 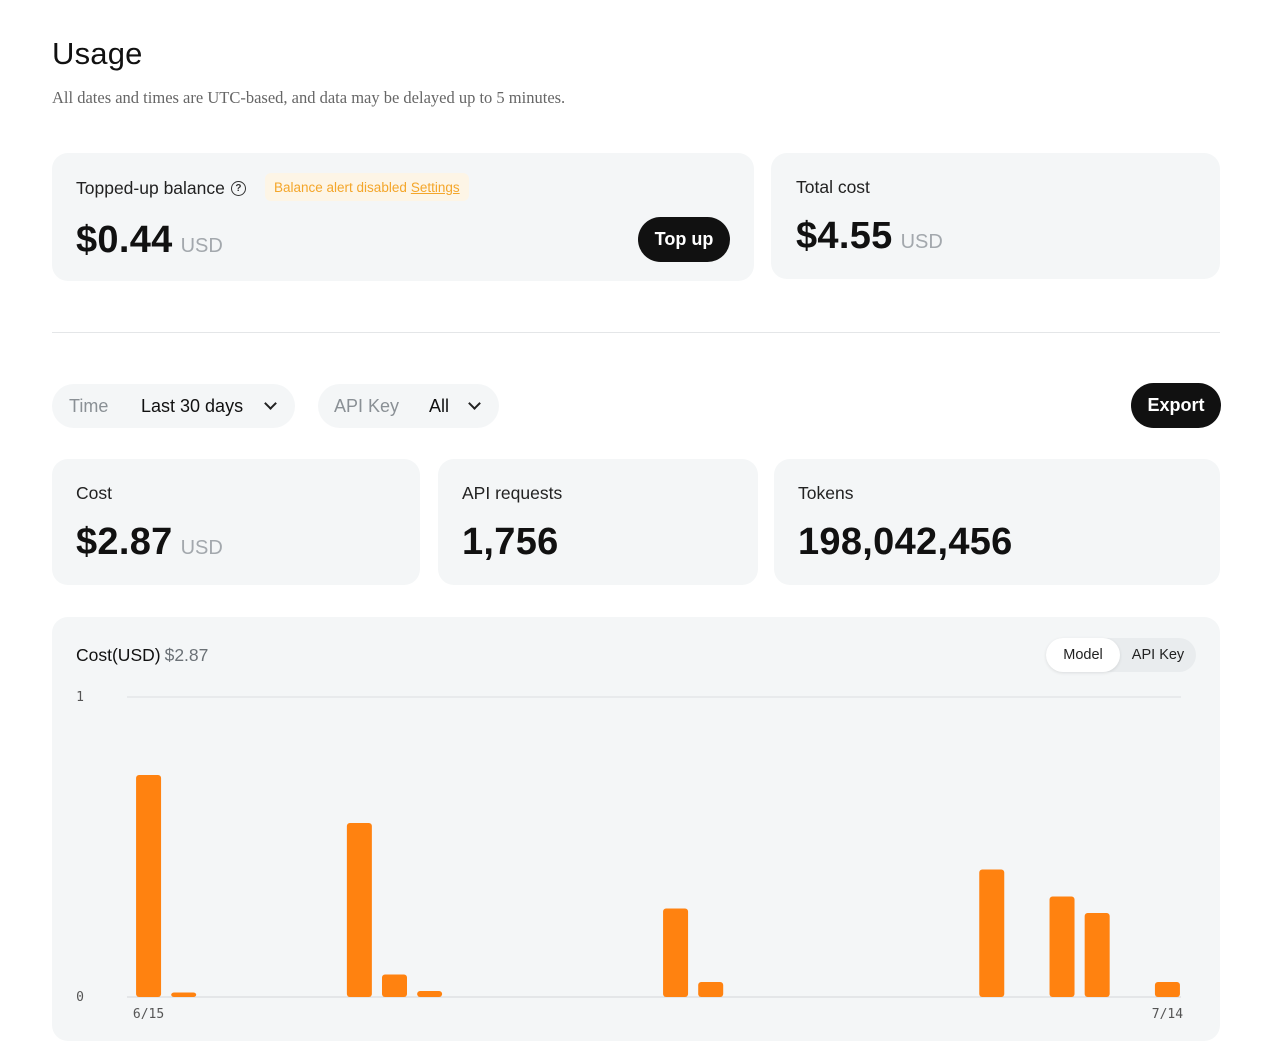 I want to click on balance-amount: $0.44, so click(x=124, y=240).